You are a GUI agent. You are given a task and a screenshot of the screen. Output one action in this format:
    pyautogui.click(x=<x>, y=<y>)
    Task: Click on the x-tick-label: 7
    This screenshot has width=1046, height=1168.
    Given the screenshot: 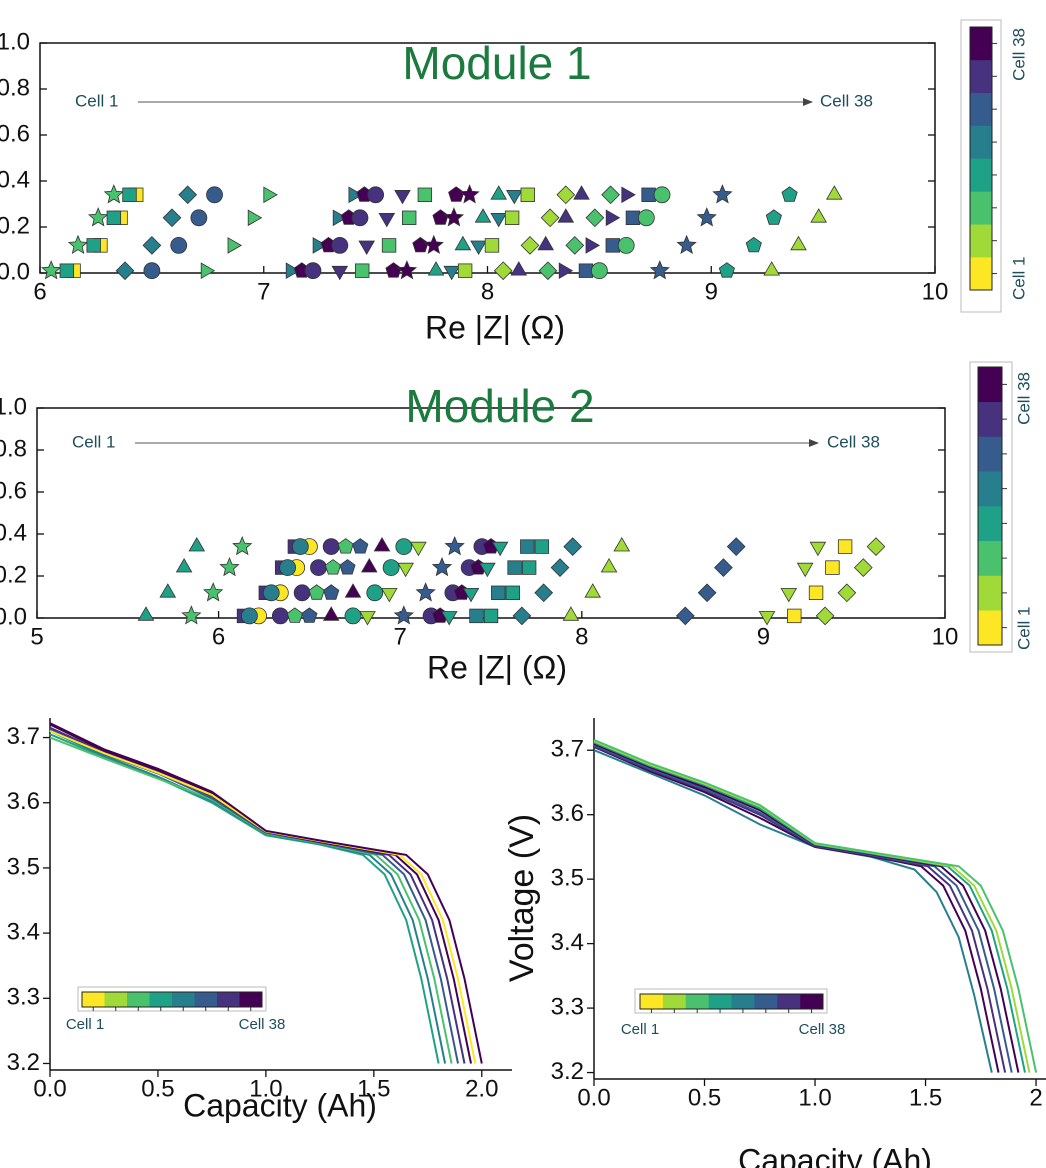 What is the action you would take?
    pyautogui.click(x=400, y=636)
    